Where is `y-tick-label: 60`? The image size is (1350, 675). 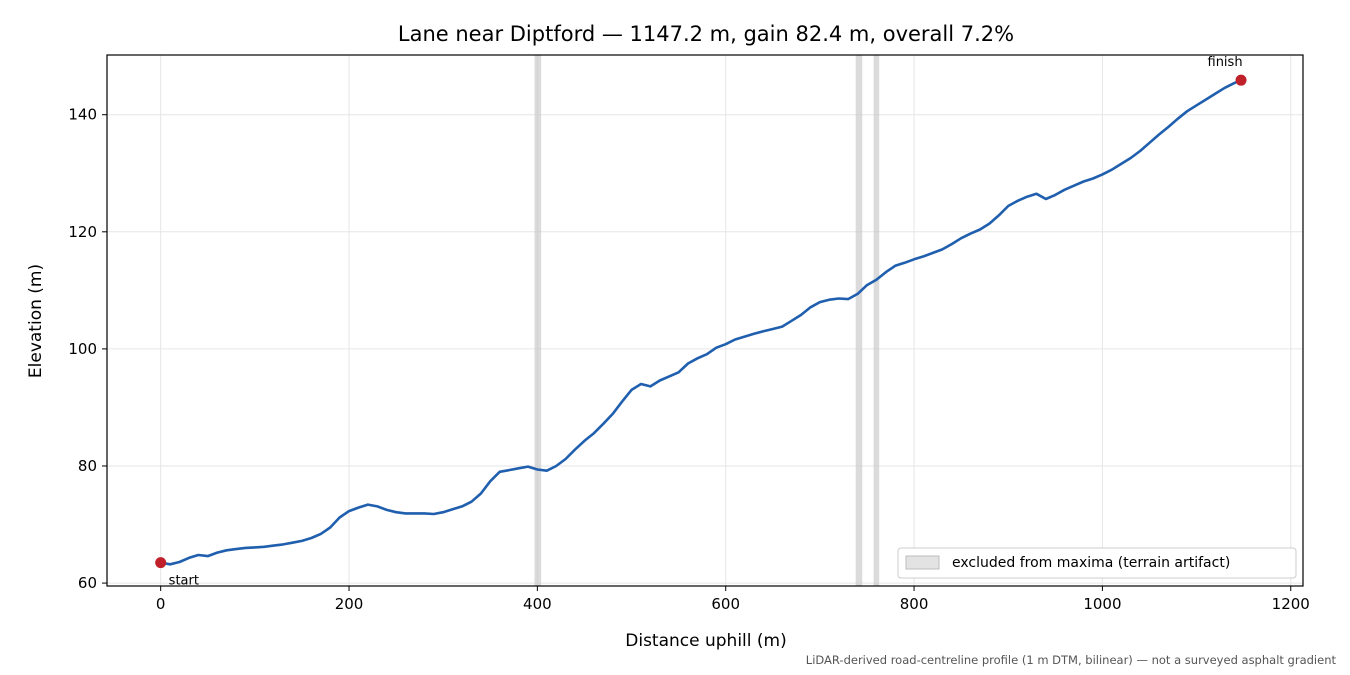 y-tick-label: 60 is located at coordinates (87, 583).